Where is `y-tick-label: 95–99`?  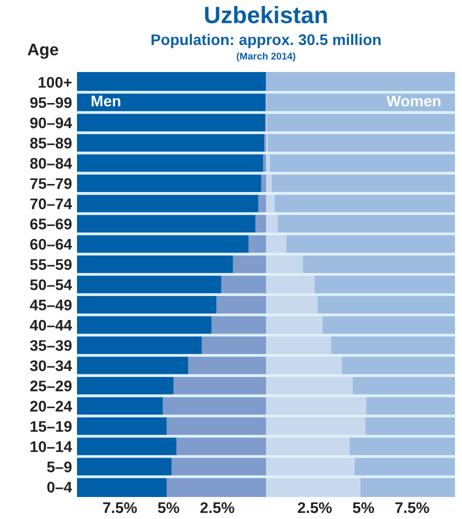
y-tick-label: 95–99 is located at coordinates (51, 102).